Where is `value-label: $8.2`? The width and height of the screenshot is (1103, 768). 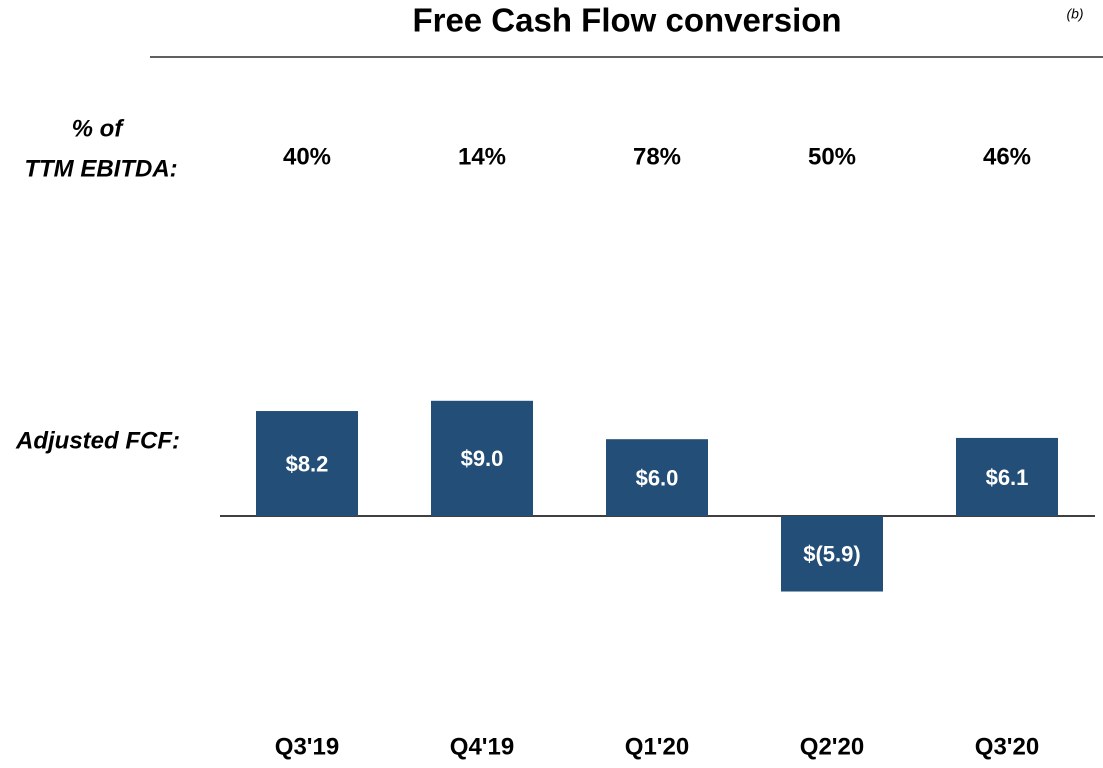 value-label: $8.2 is located at coordinates (307, 463).